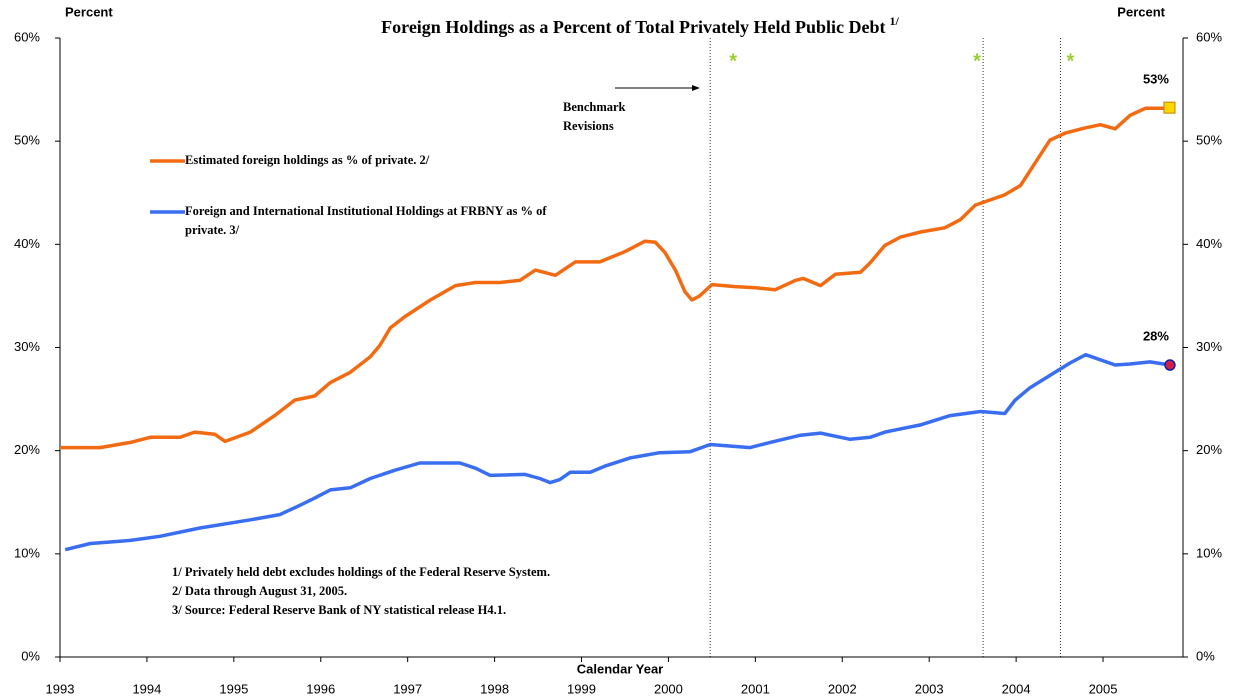  I want to click on x-tick-label: 1997, so click(407, 688).